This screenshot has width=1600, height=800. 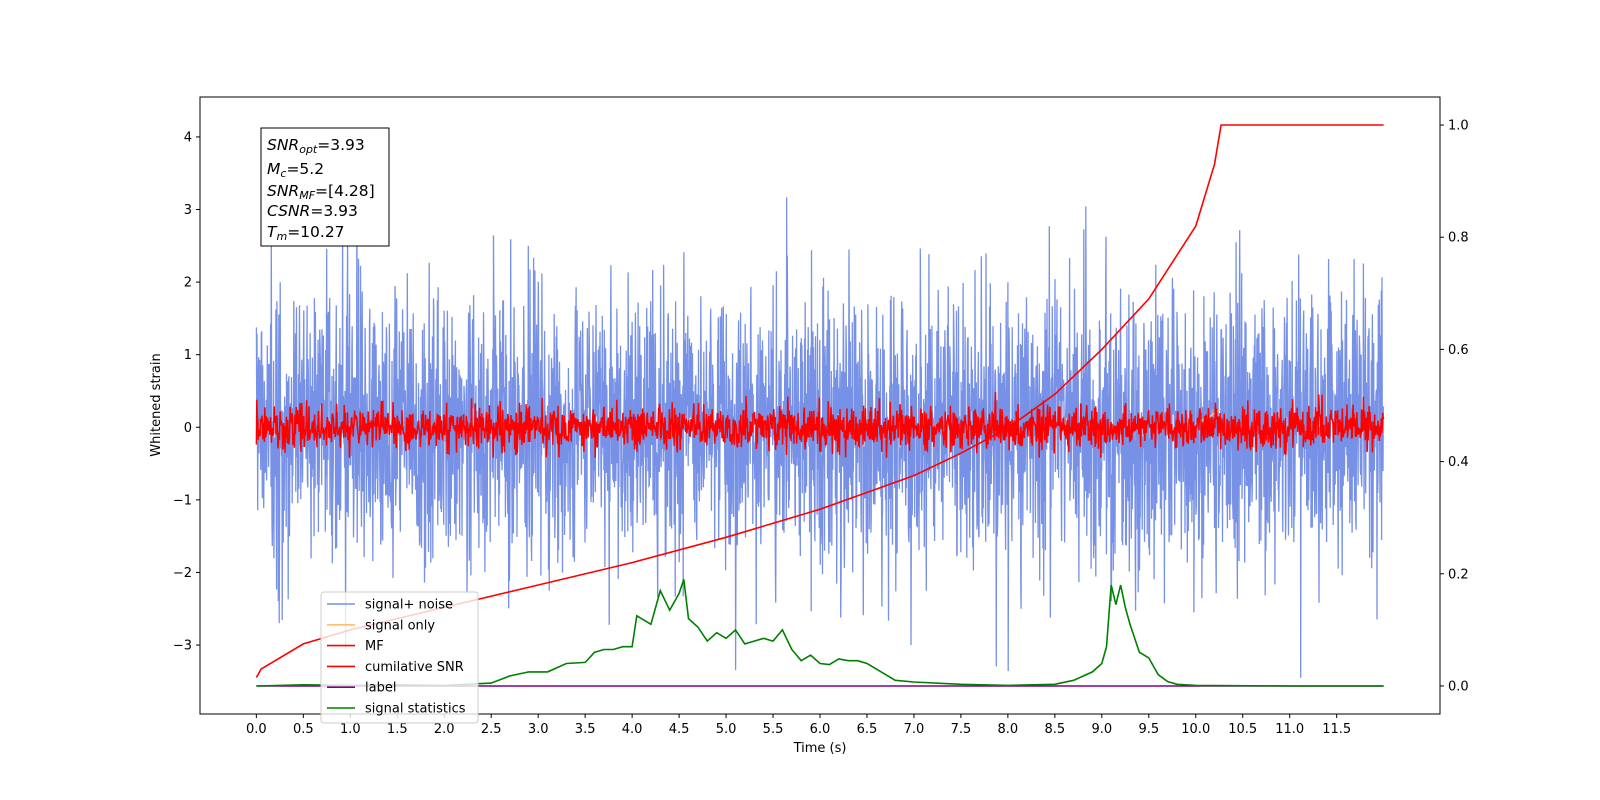 I want to click on legend-label: signal statistics, so click(x=415, y=709).